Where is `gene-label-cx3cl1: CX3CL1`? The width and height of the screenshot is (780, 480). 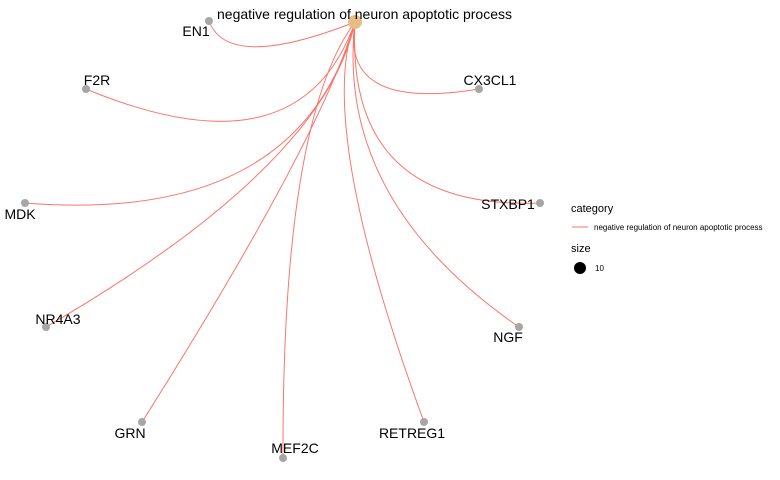
gene-label-cx3cl1: CX3CL1 is located at coordinates (490, 80).